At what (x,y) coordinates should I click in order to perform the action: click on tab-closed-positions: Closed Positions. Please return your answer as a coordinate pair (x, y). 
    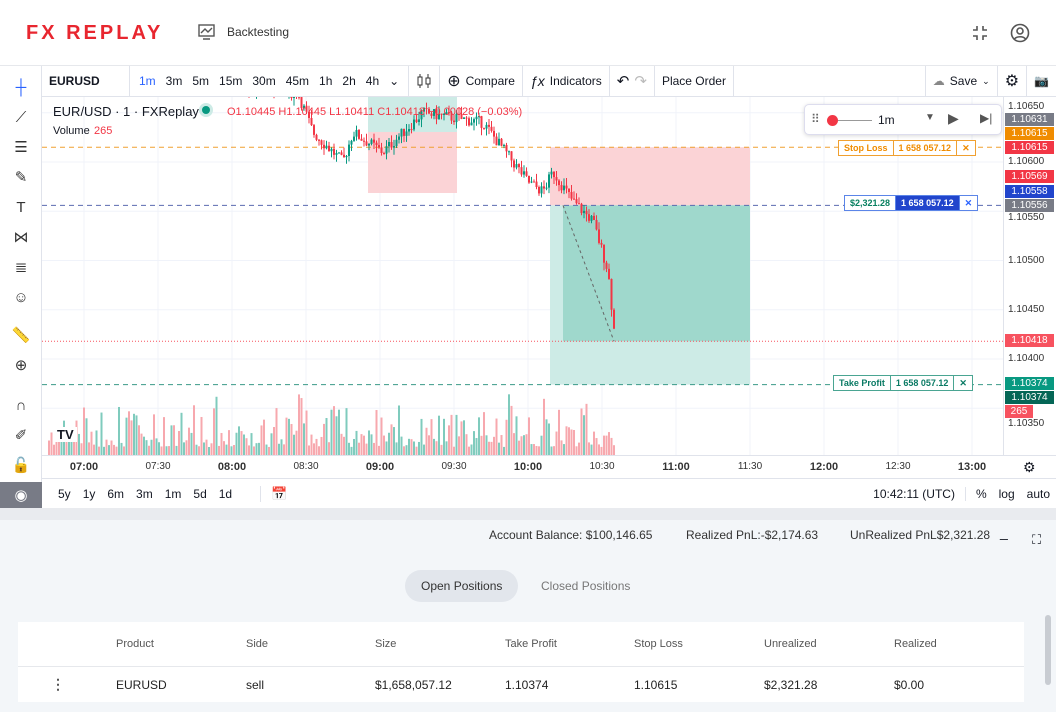
    Looking at the image, I should click on (586, 586).